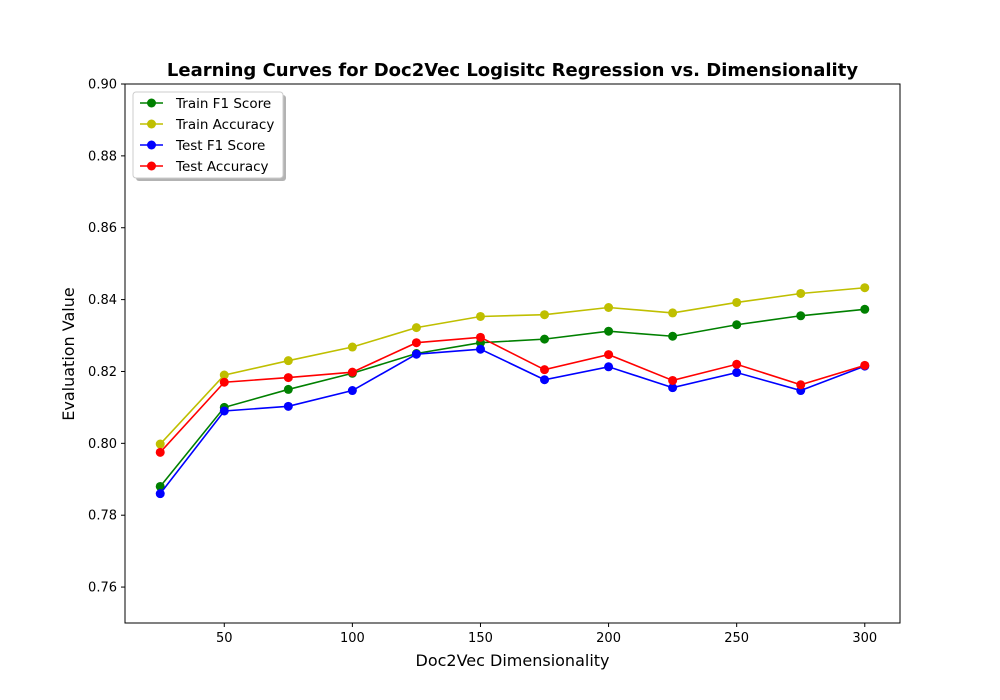 The height and width of the screenshot is (700, 1000). What do you see at coordinates (102, 444) in the screenshot?
I see `y-tick-label: 0.80` at bounding box center [102, 444].